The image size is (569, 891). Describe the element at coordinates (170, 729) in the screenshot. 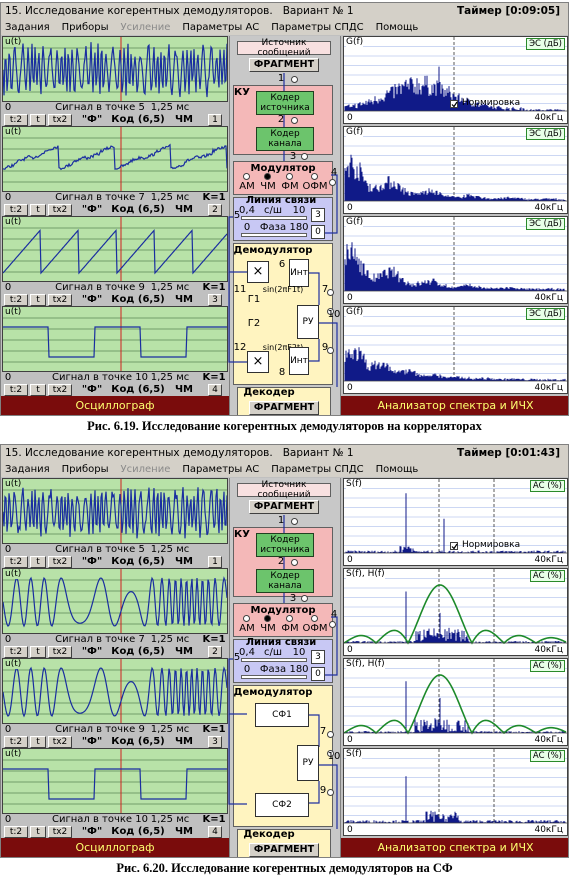

I see `x-end: 1,25 мс` at that location.